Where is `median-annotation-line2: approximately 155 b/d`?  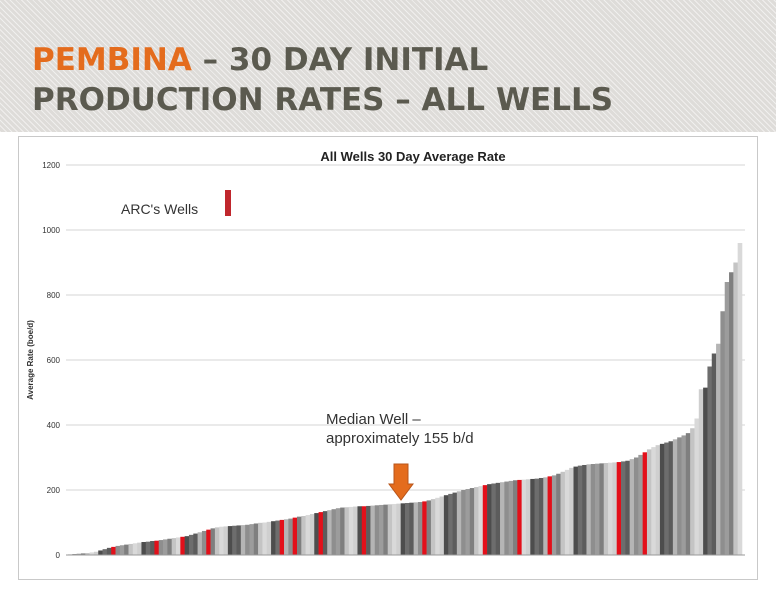
median-annotation-line2: approximately 155 b/d is located at coordinates (400, 438).